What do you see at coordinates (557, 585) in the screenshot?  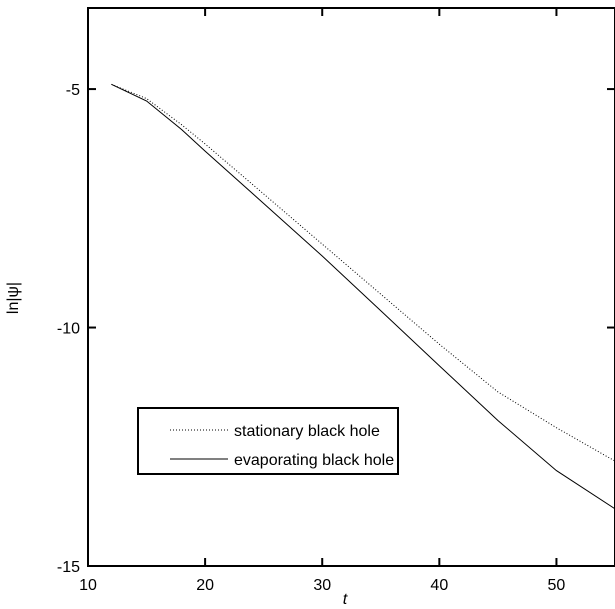 I see `x-tick-label: 50` at bounding box center [557, 585].